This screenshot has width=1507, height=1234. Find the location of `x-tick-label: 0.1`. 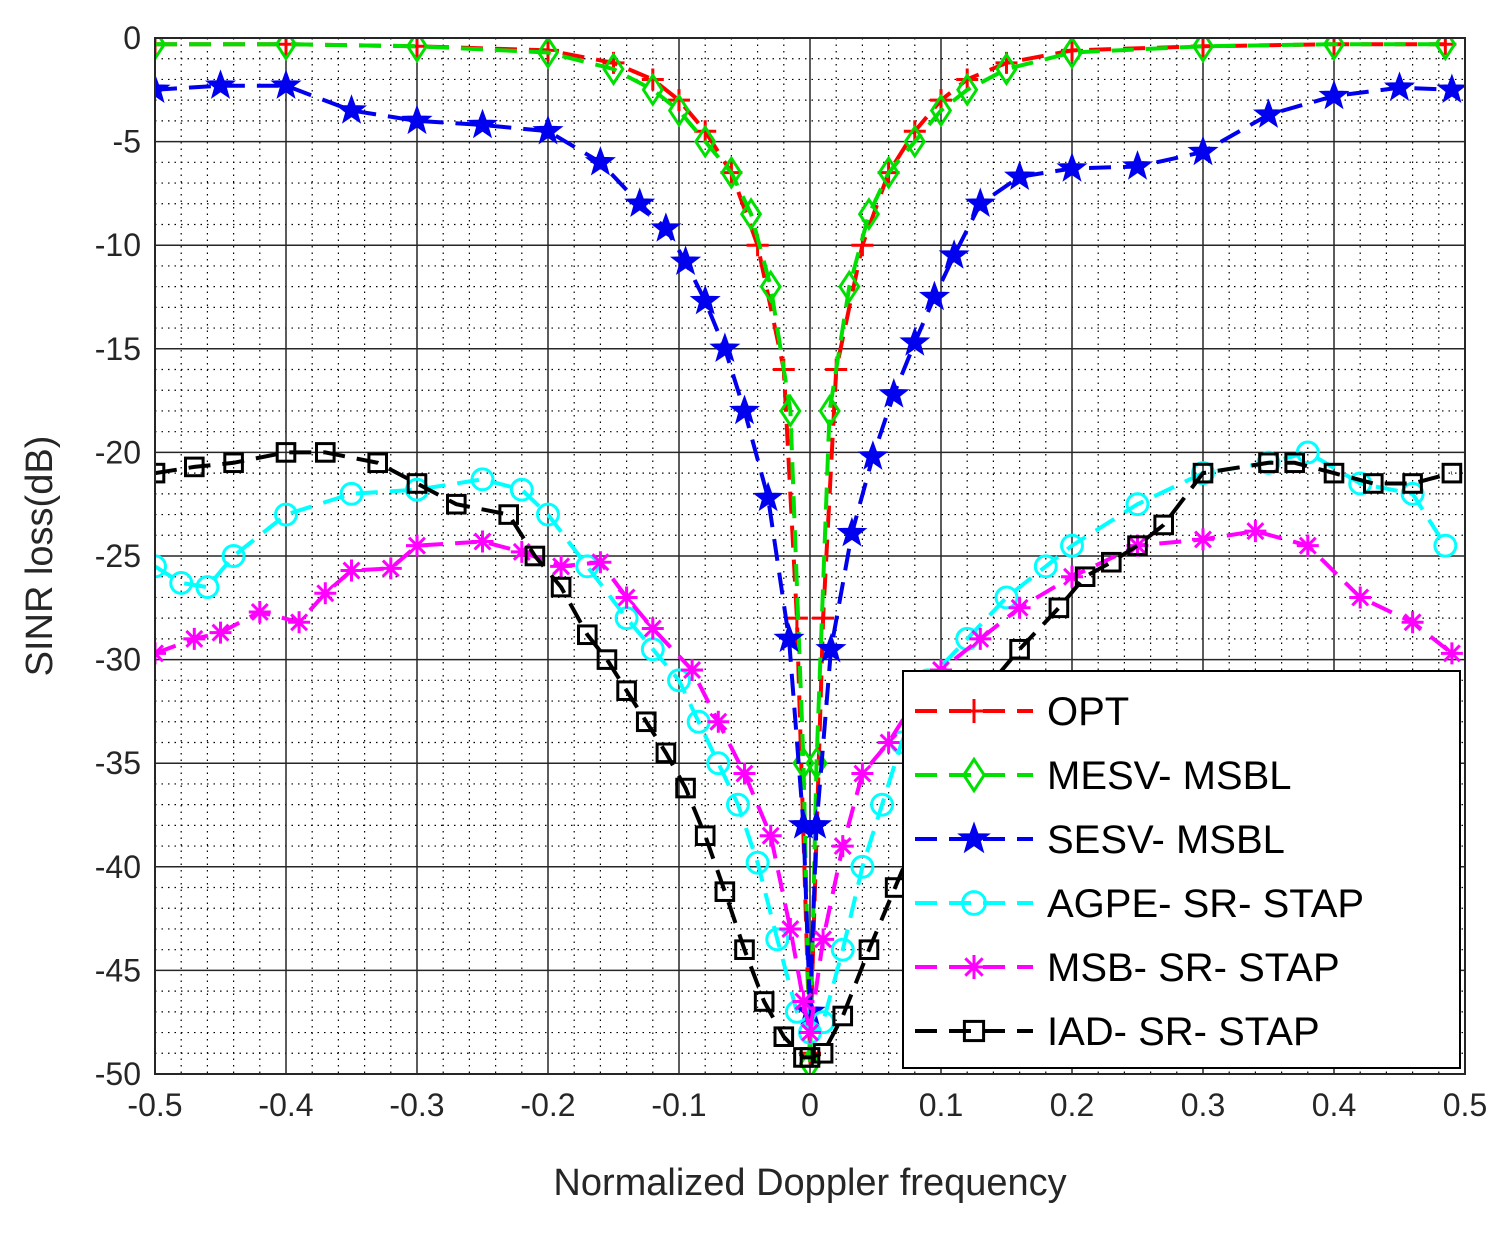

x-tick-label: 0.1 is located at coordinates (941, 1105).